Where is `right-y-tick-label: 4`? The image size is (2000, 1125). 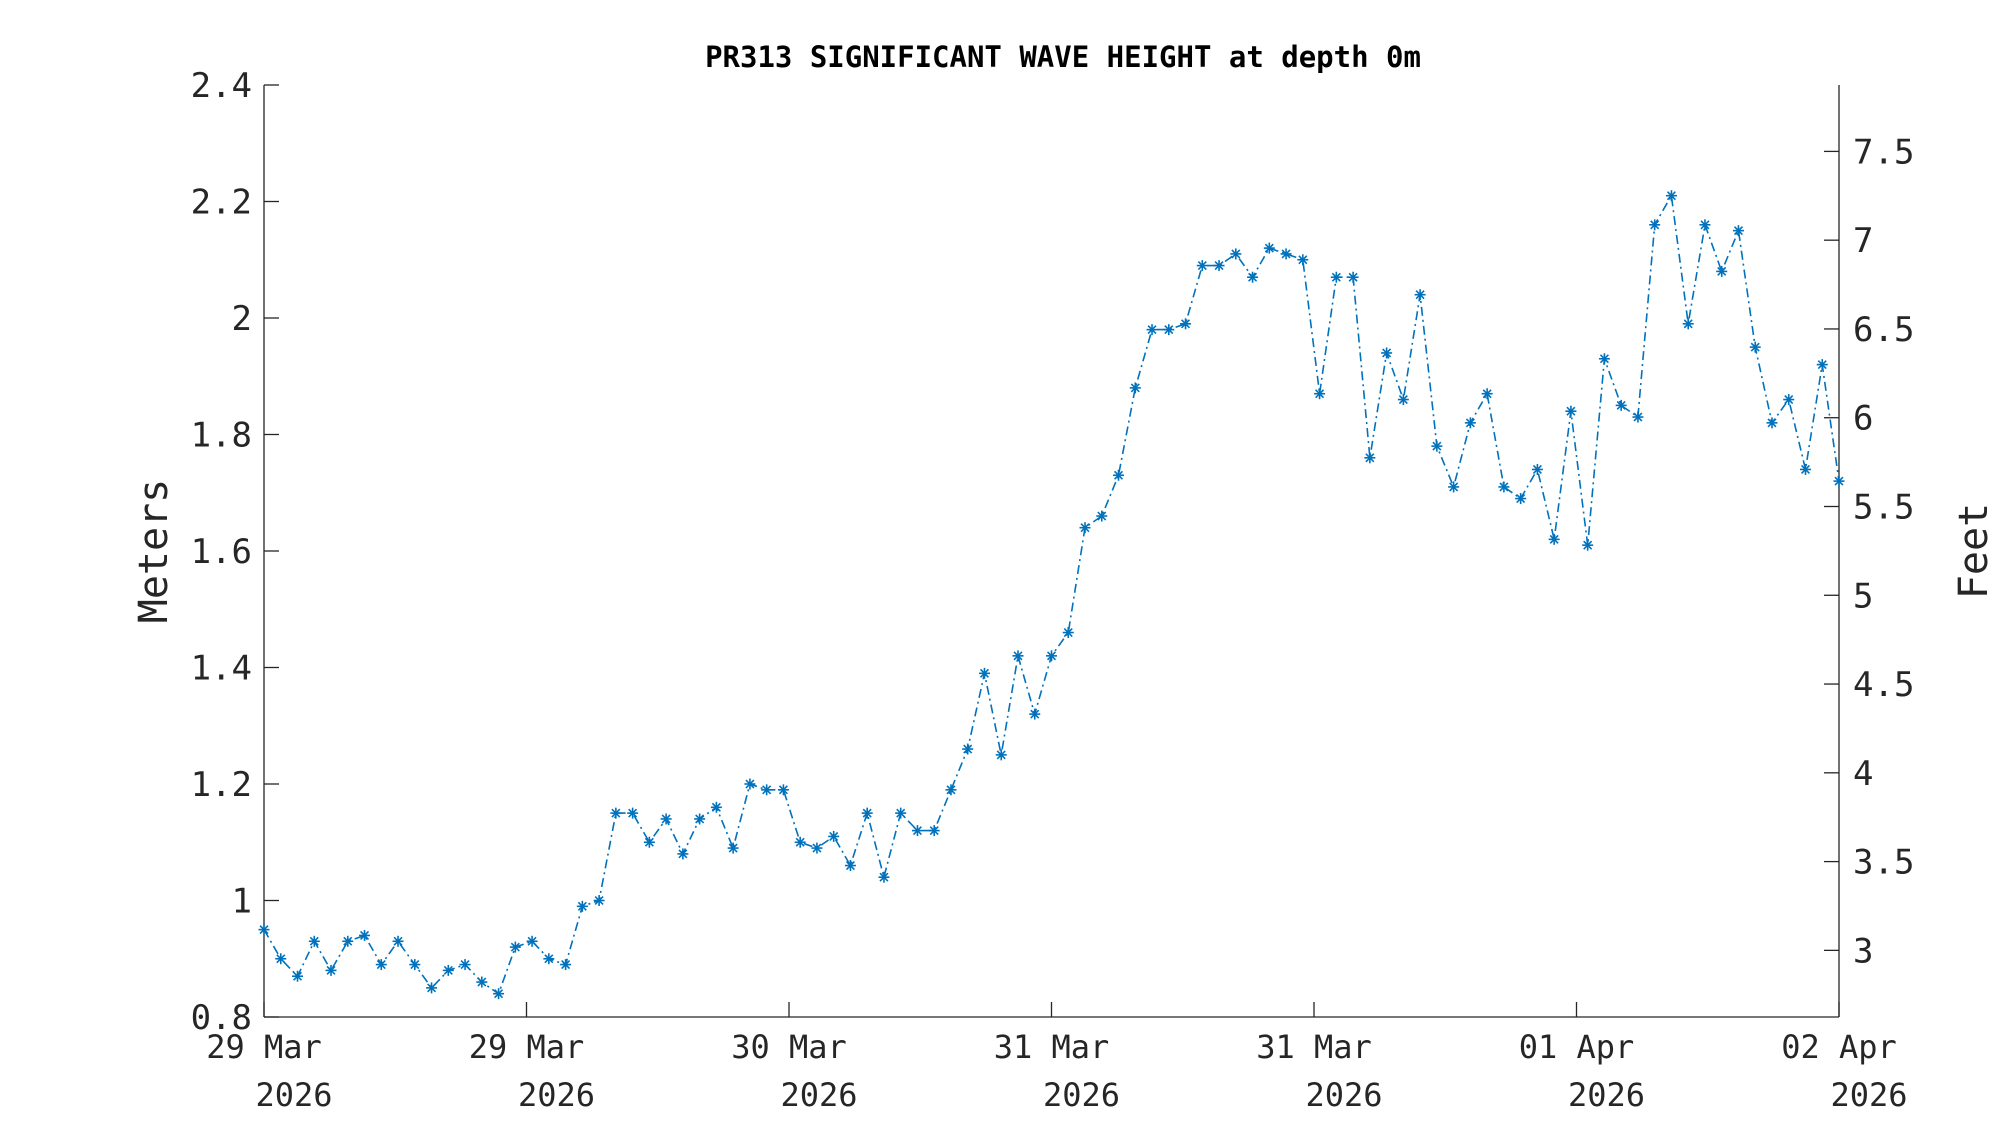 right-y-tick-label: 4 is located at coordinates (1863, 774).